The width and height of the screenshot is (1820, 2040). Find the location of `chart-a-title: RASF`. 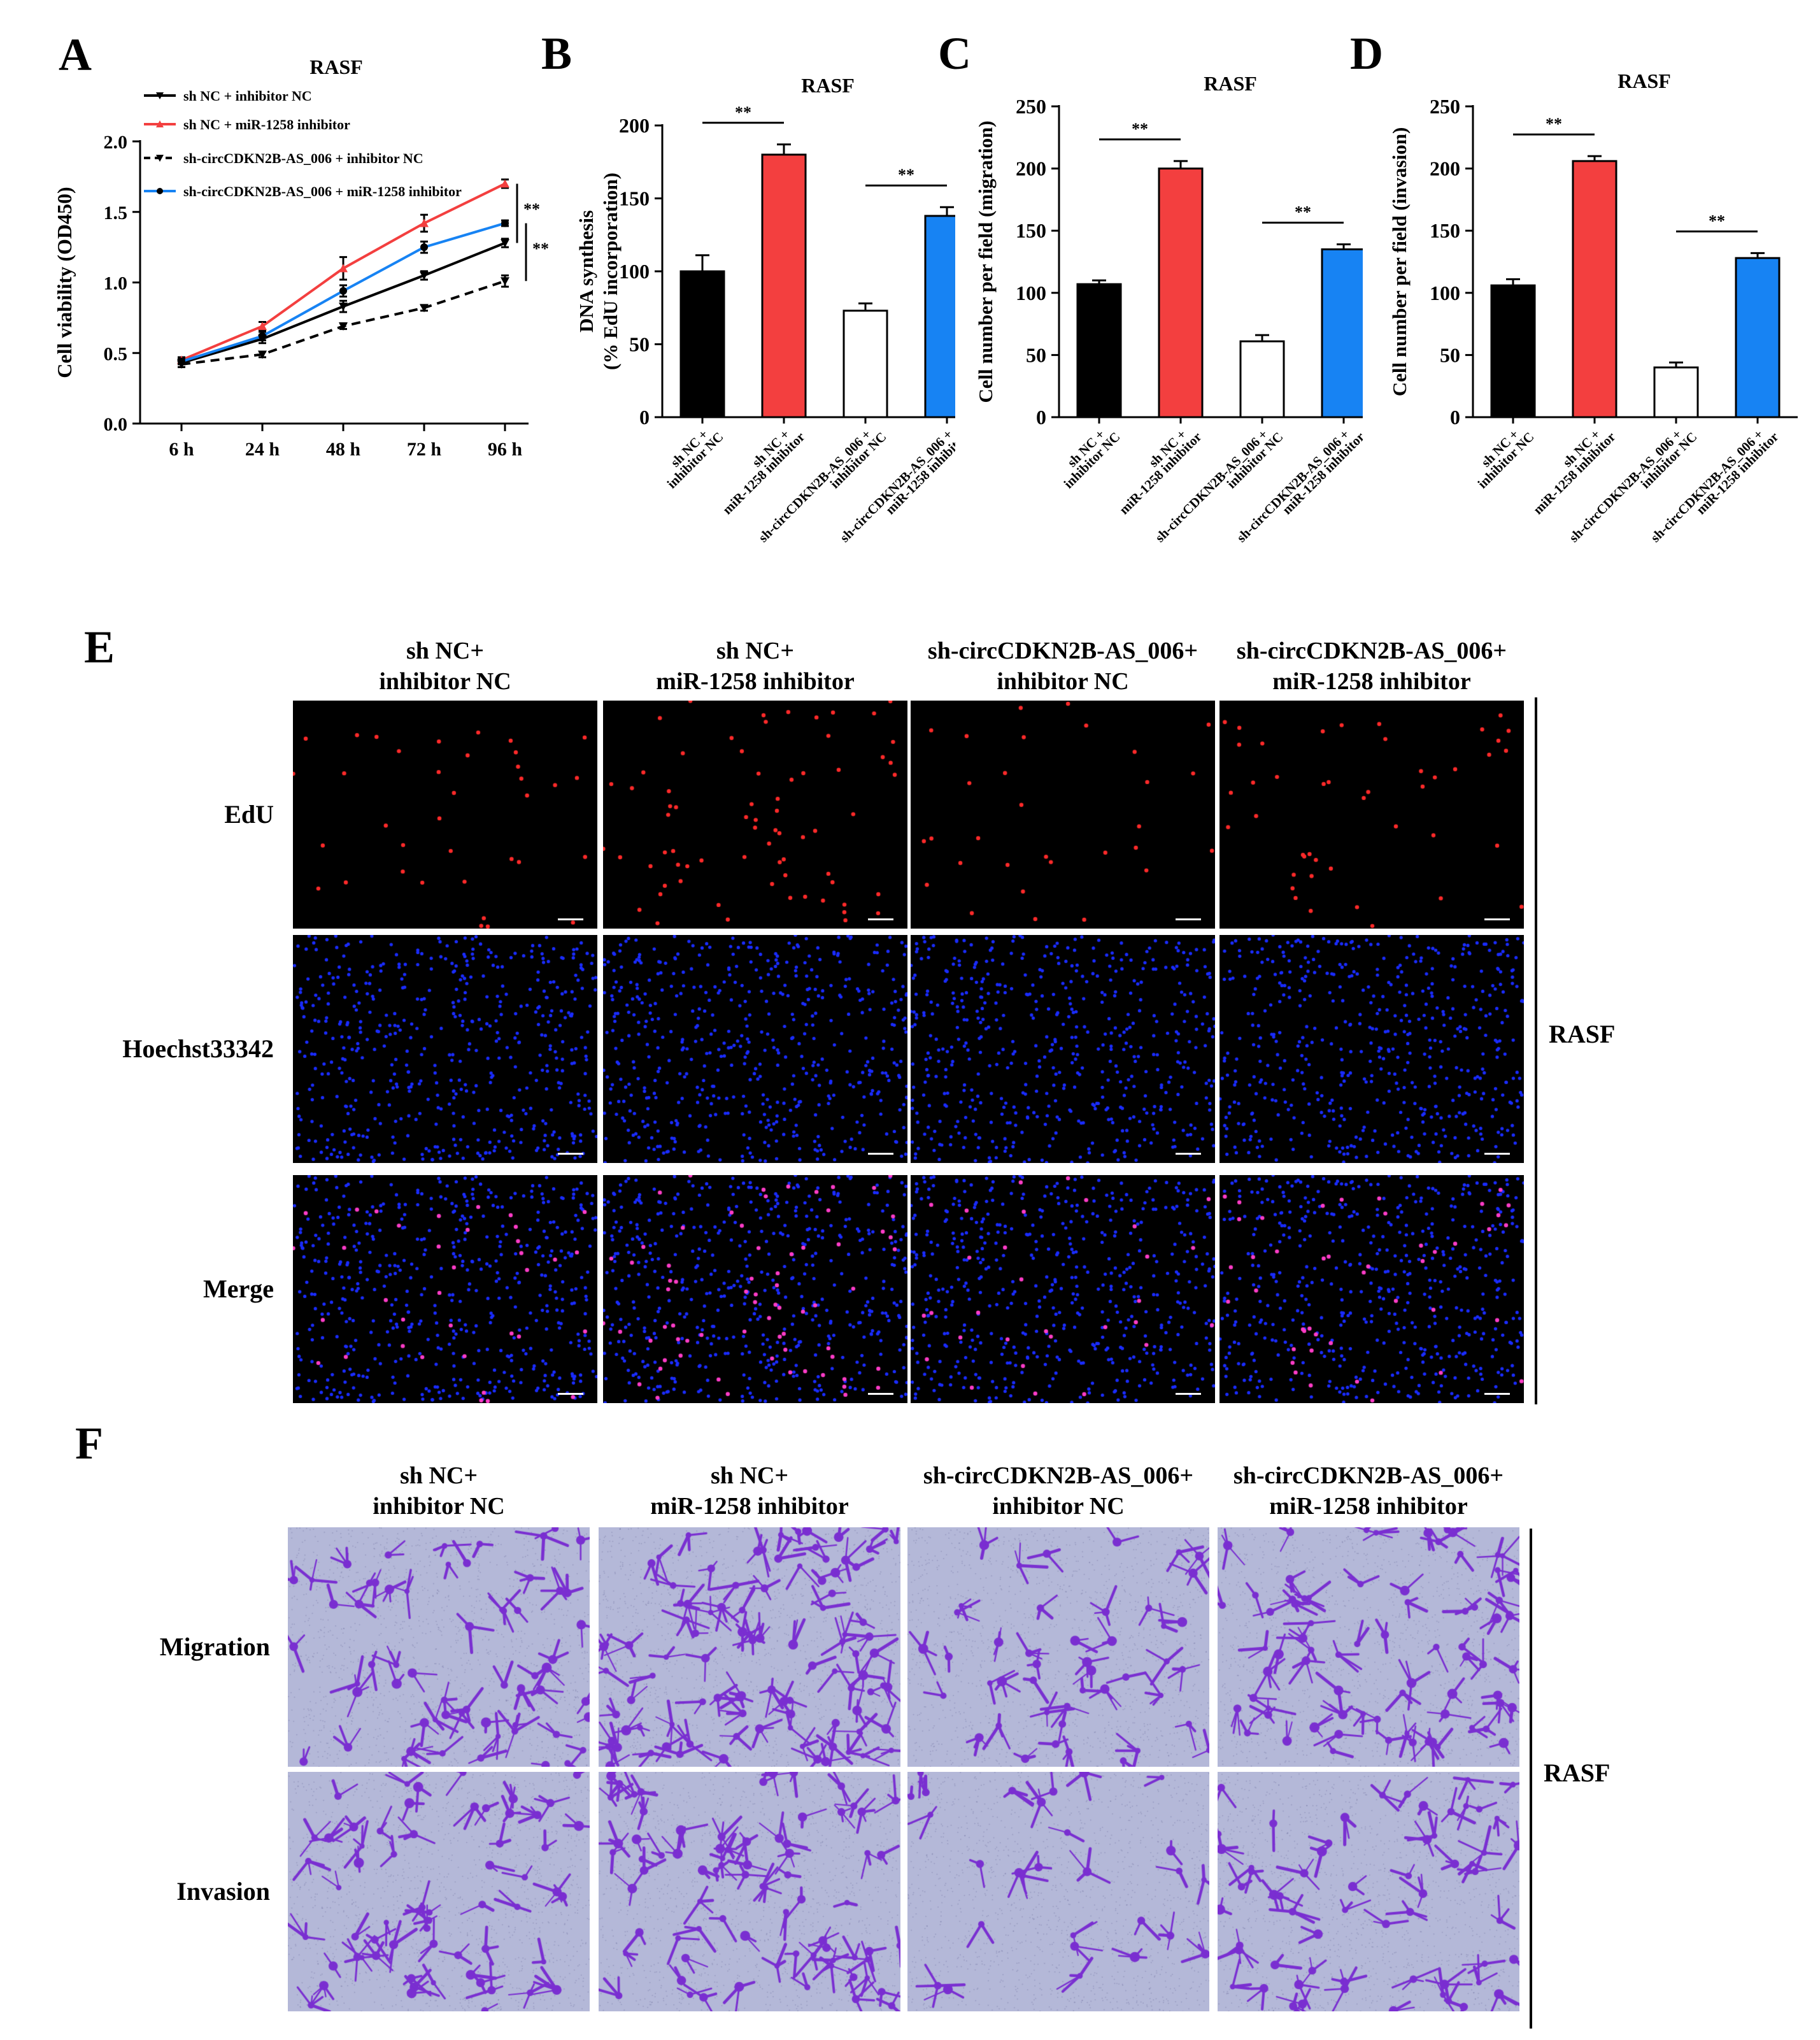

chart-a-title: RASF is located at coordinates (336, 66).